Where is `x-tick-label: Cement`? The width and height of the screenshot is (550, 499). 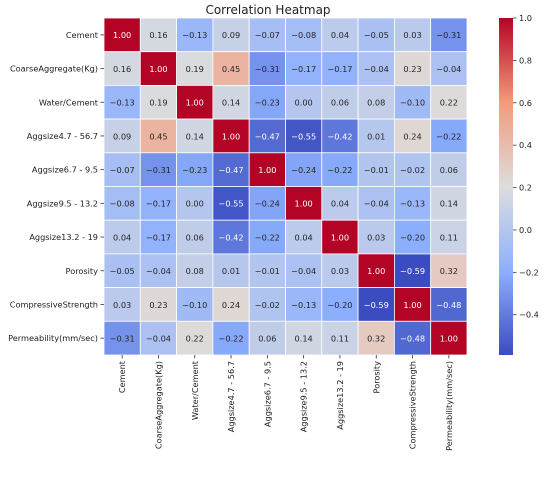 x-tick-label: Cement is located at coordinates (122, 376).